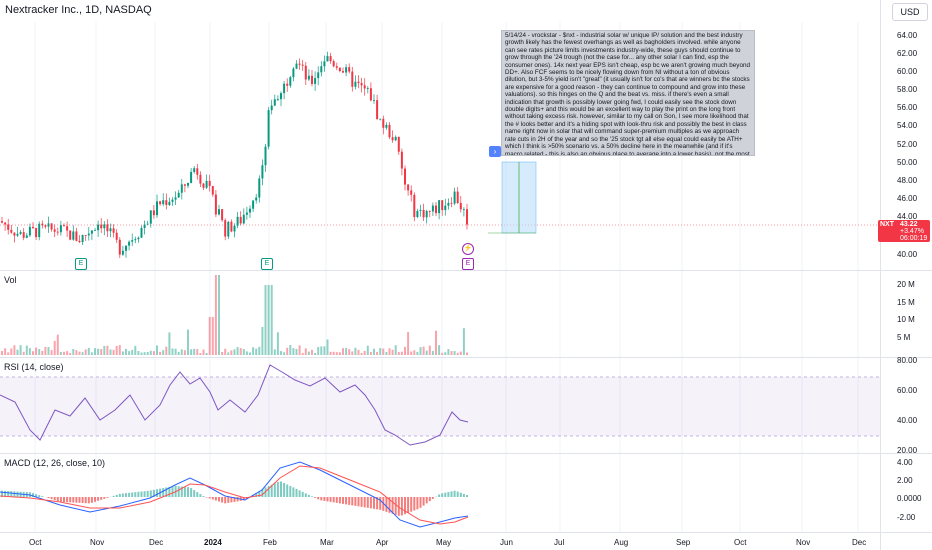  What do you see at coordinates (10, 280) in the screenshot?
I see `volume-label: Vol` at bounding box center [10, 280].